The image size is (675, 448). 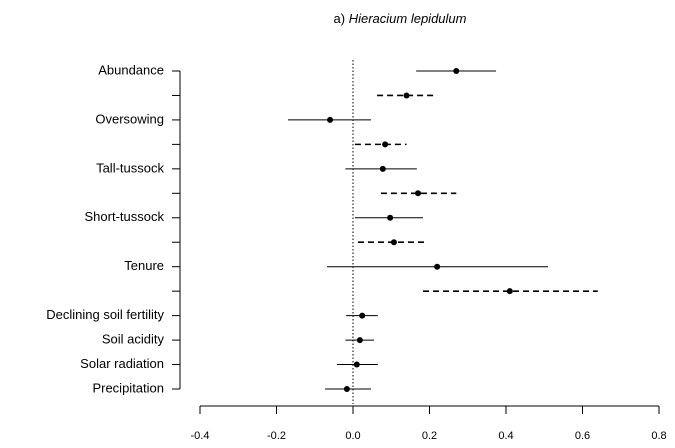 I want to click on y-tick-label: Tenure, so click(x=144, y=265).